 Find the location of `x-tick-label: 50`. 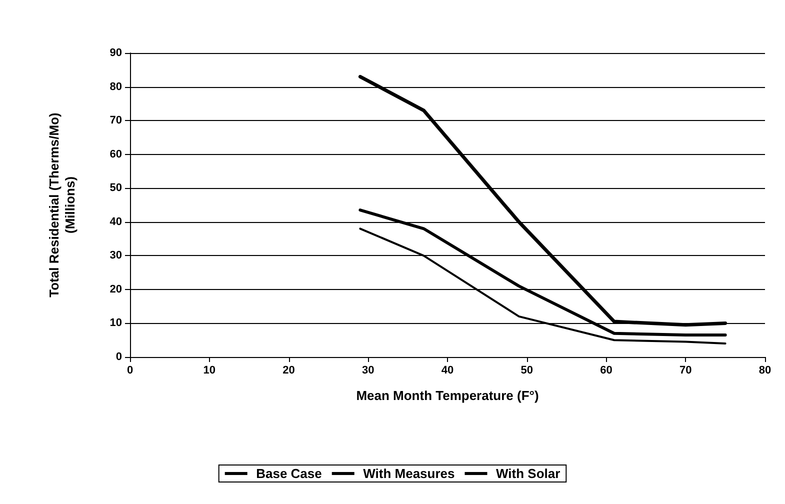

x-tick-label: 50 is located at coordinates (526, 370).